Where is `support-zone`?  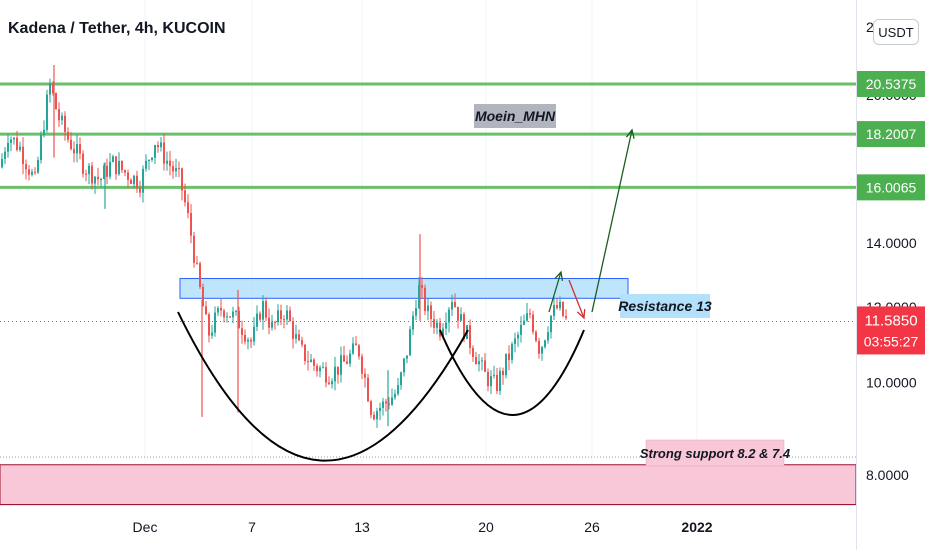
support-zone is located at coordinates (428, 485).